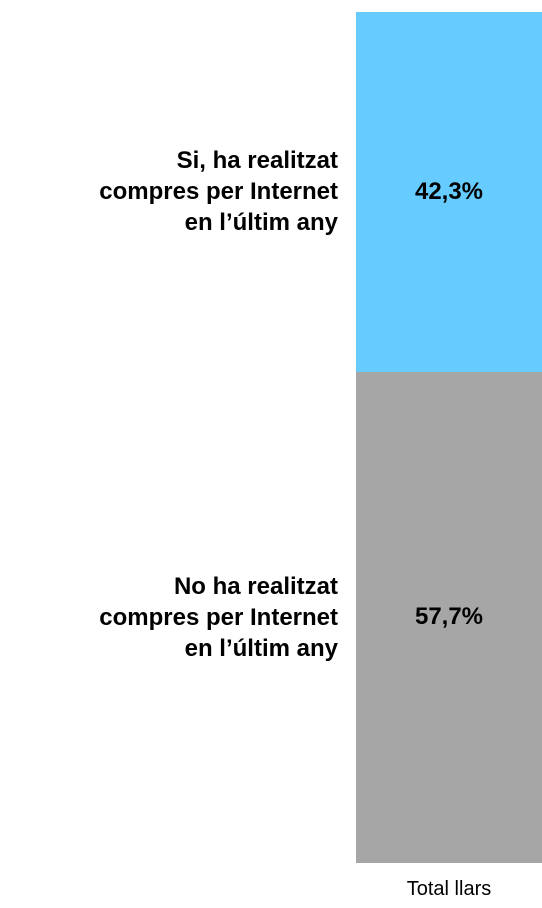 This screenshot has height=908, width=542. I want to click on data-label-0: 42,3%, so click(449, 191).